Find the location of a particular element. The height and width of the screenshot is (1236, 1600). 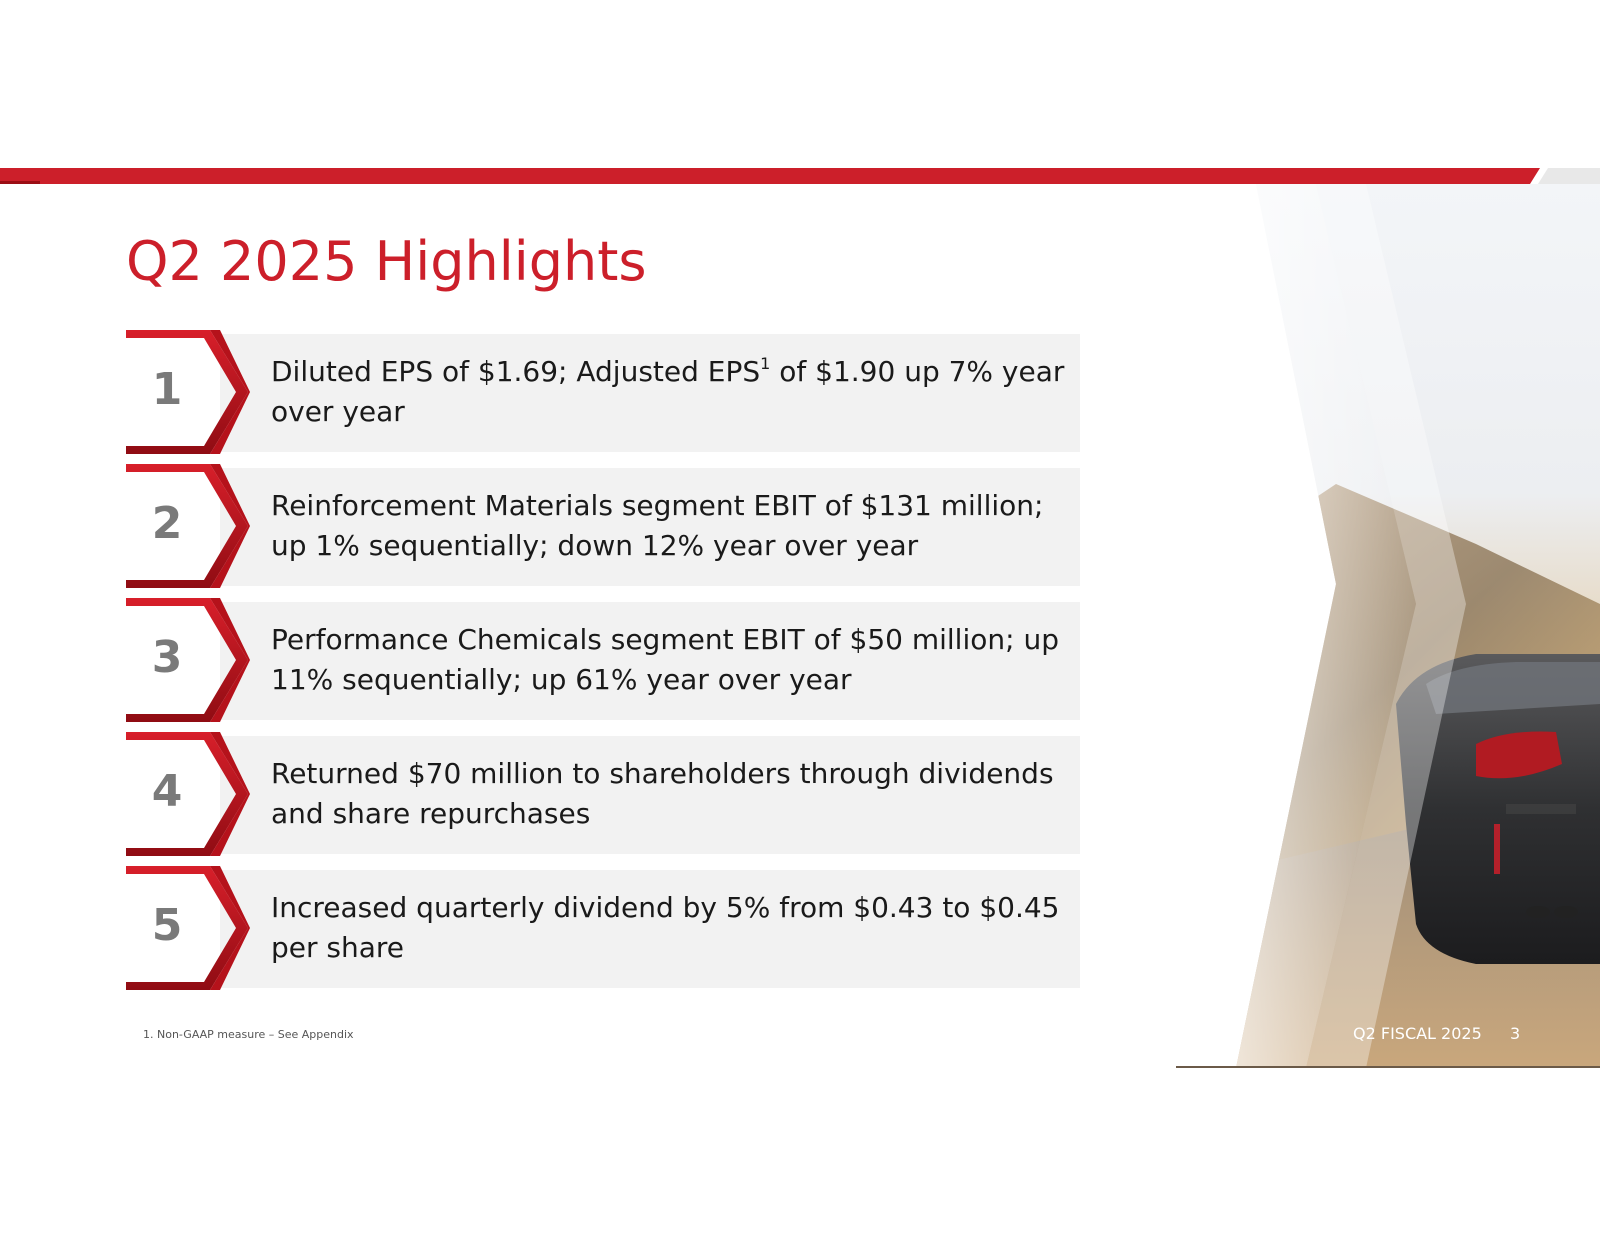

page-number: 3 is located at coordinates (1515, 1033).